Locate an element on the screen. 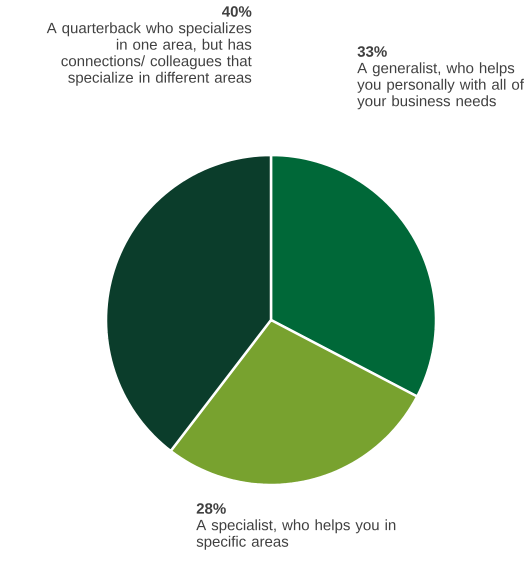 The height and width of the screenshot is (569, 525). slice-label: A specialist, who helps you in specific areas is located at coordinates (296, 534).